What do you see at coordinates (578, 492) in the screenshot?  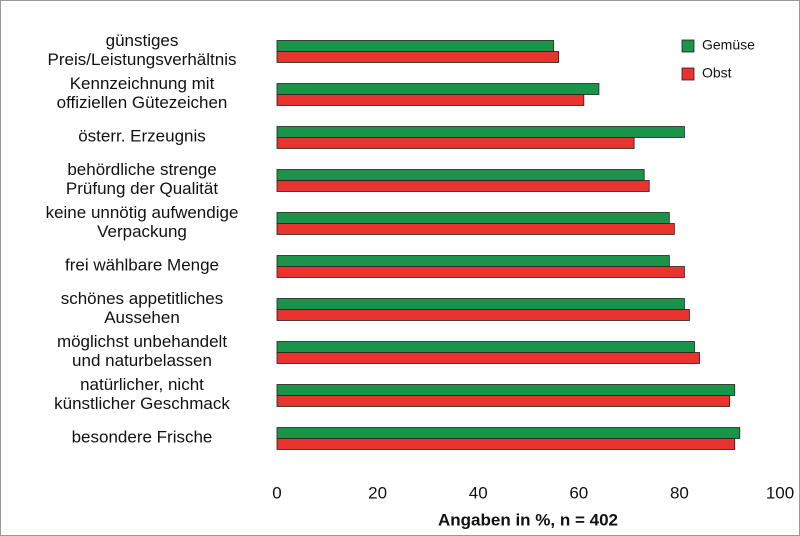 I see `x-tick-label: 60` at bounding box center [578, 492].